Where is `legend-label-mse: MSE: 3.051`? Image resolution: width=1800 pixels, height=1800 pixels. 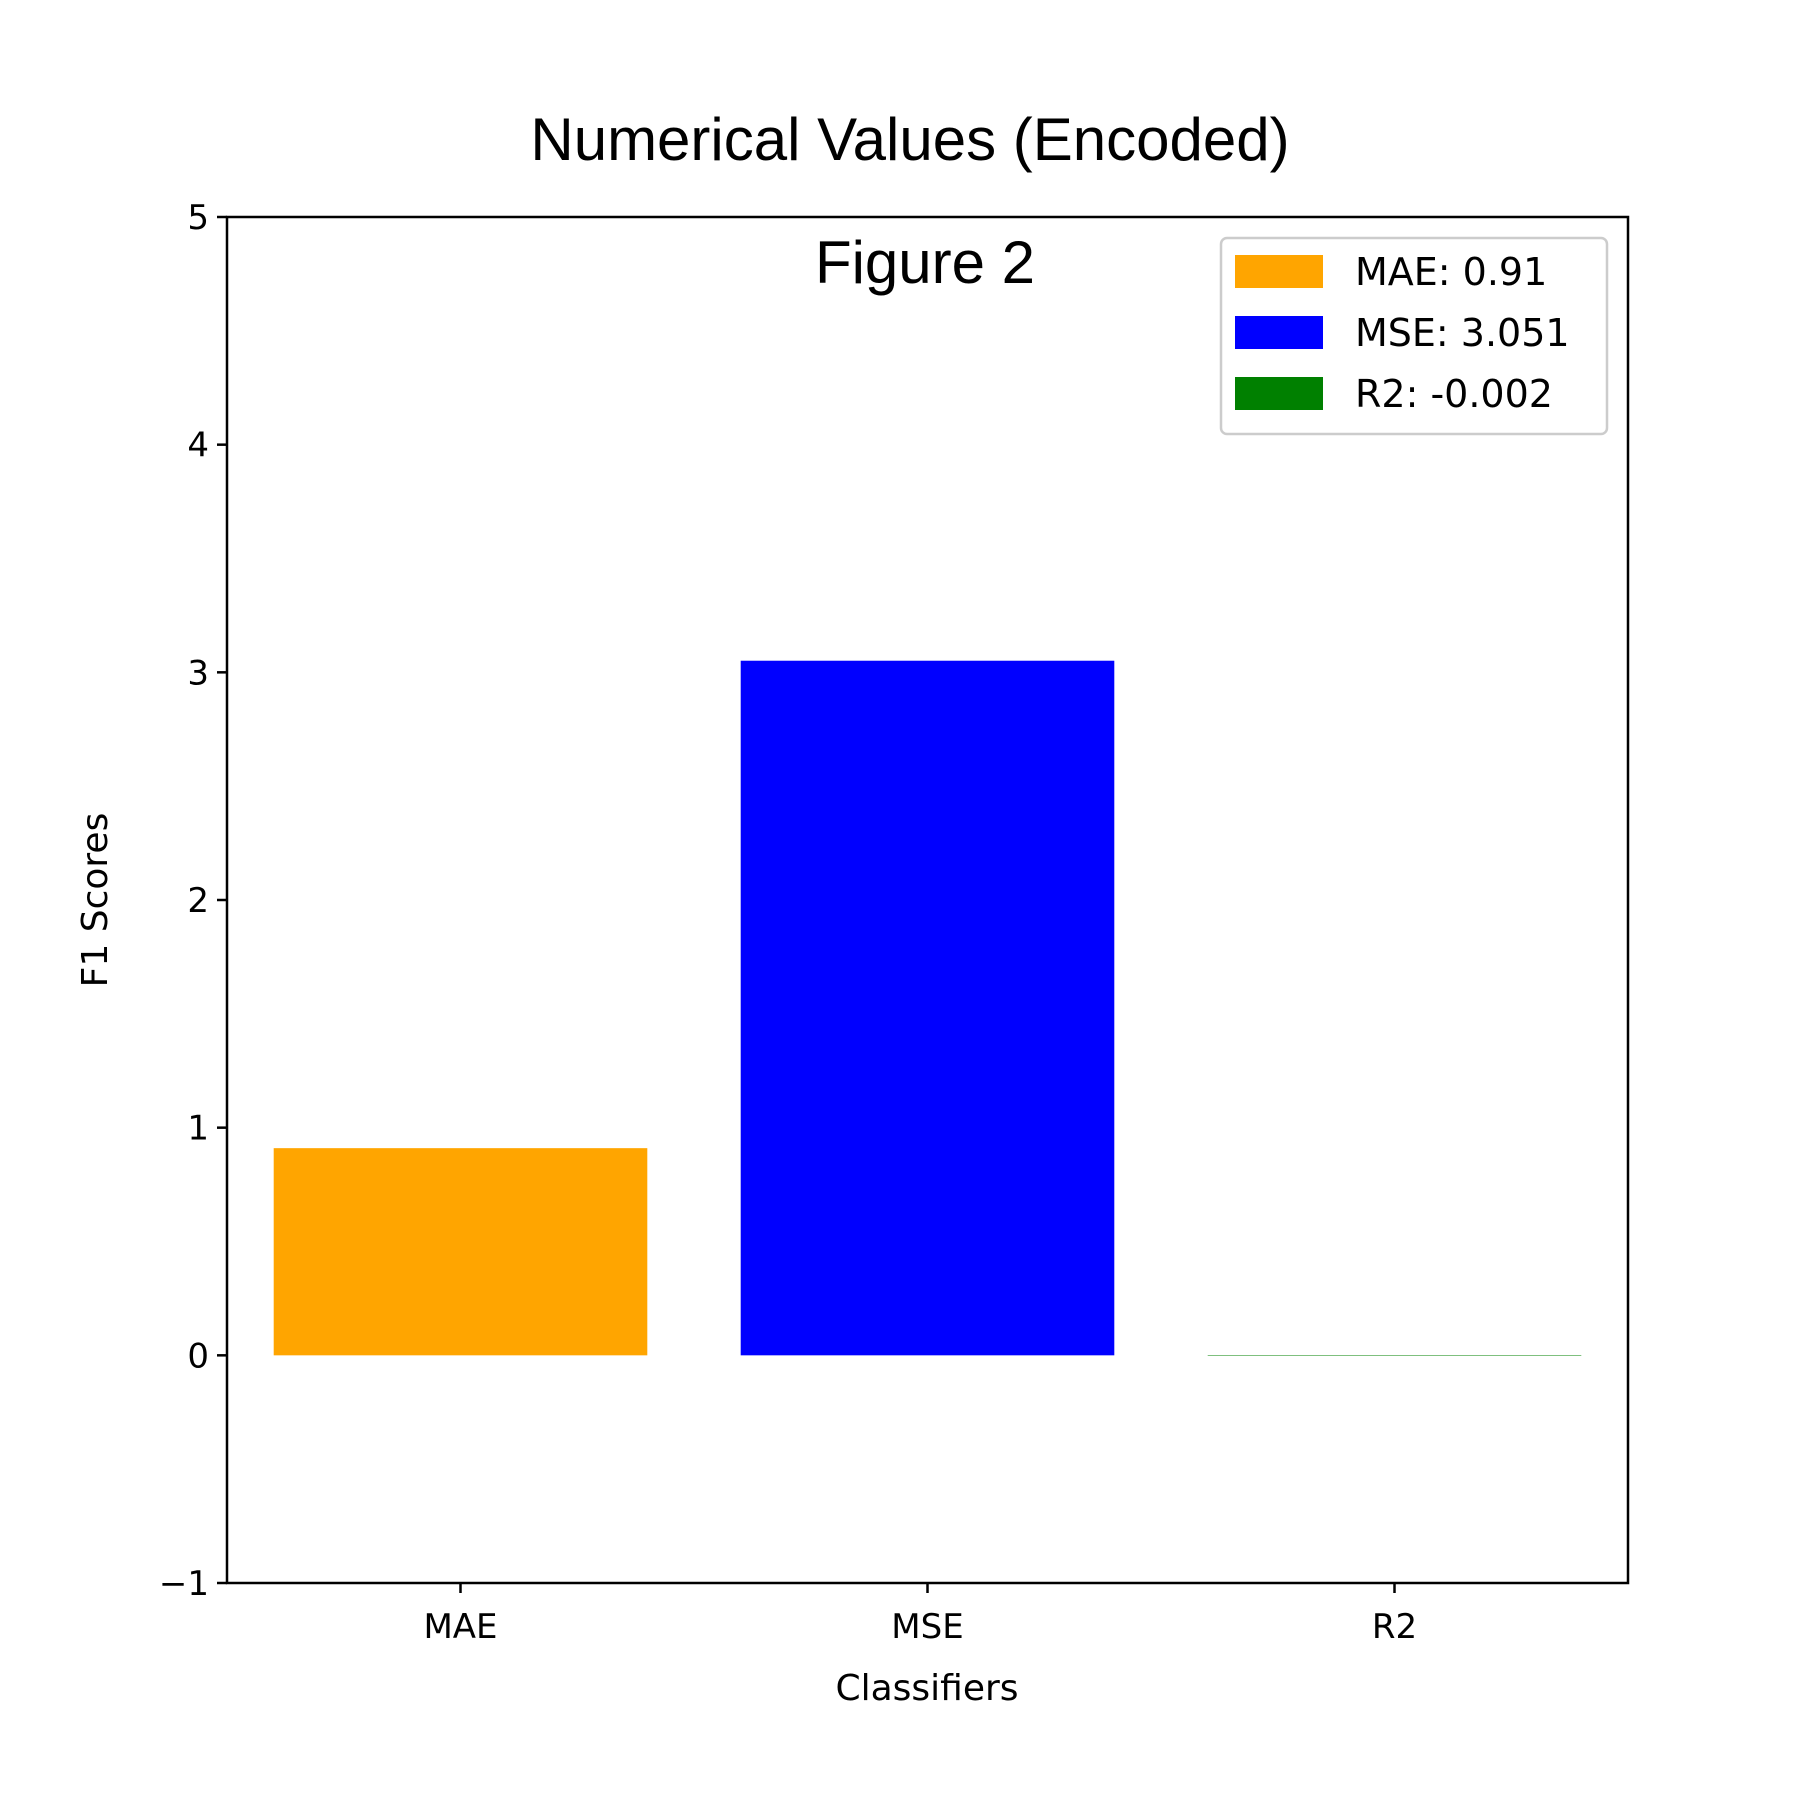
legend-label-mse: MSE: 3.051 is located at coordinates (1462, 333).